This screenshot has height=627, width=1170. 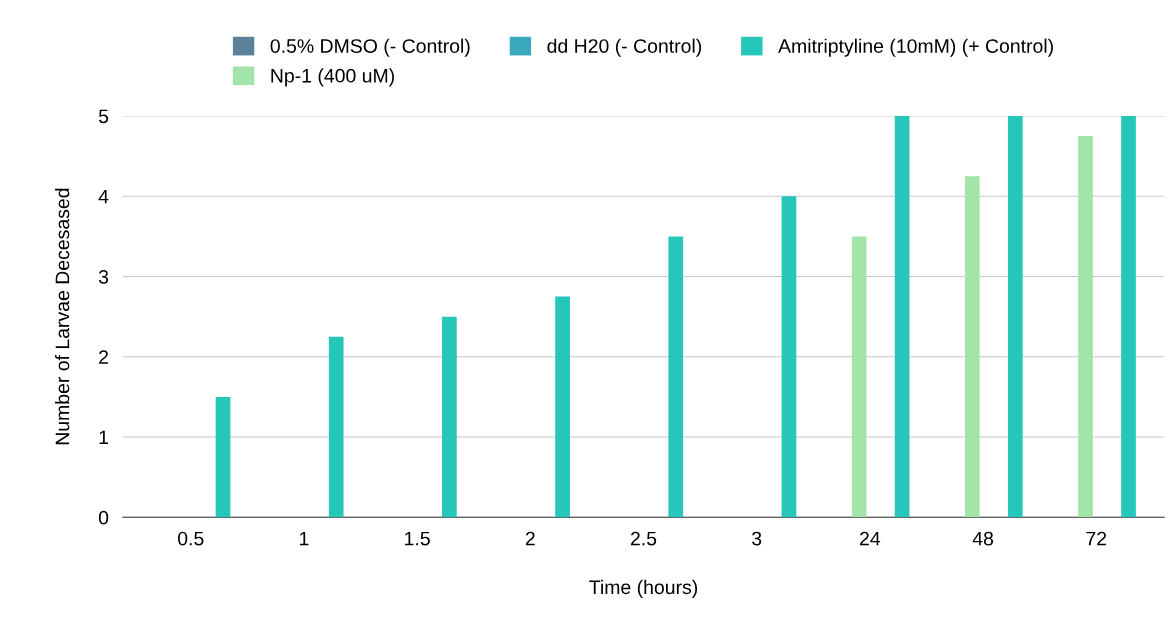 What do you see at coordinates (870, 538) in the screenshot?
I see `x-tick-label: 24` at bounding box center [870, 538].